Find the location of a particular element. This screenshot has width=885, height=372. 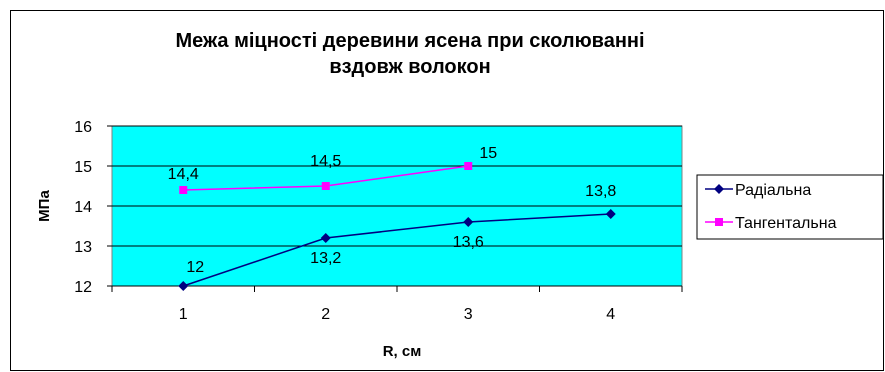

data-label: 13,6 is located at coordinates (468, 242).